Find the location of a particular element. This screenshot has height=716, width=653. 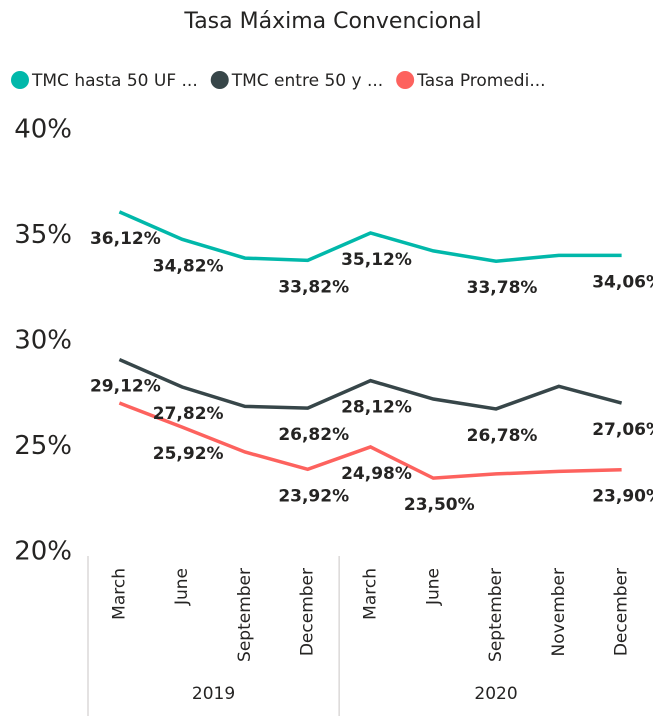

chart-title: Tasa Máxima Convencional is located at coordinates (332, 21).